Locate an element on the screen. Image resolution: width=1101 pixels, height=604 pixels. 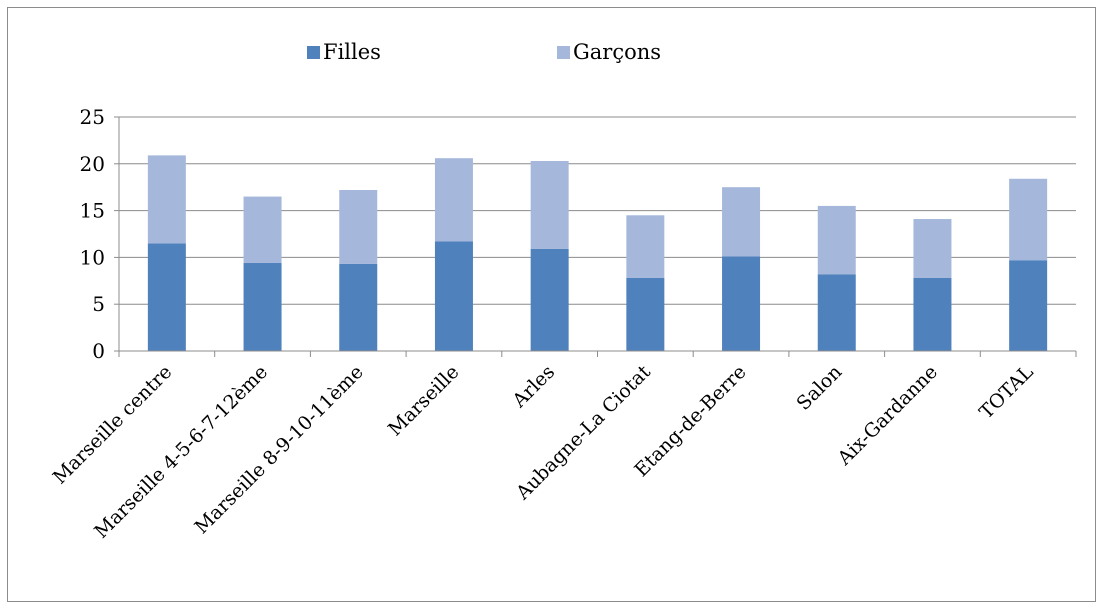
y-tick-label: 15 is located at coordinates (92, 211).